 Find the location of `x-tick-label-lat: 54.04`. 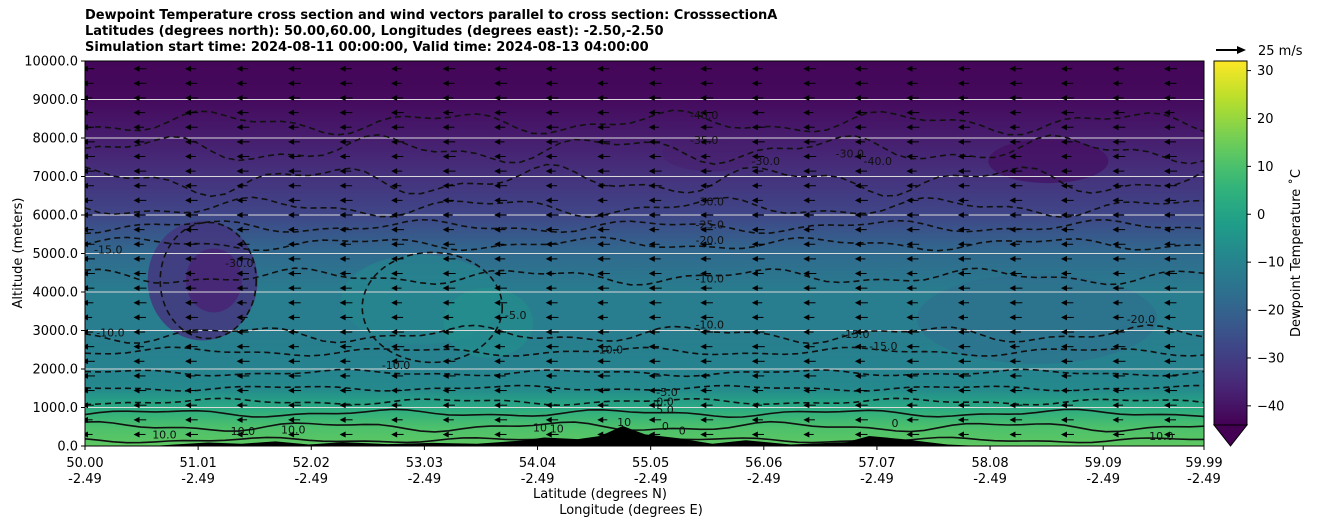

x-tick-label-lat: 54.04 is located at coordinates (537, 463).